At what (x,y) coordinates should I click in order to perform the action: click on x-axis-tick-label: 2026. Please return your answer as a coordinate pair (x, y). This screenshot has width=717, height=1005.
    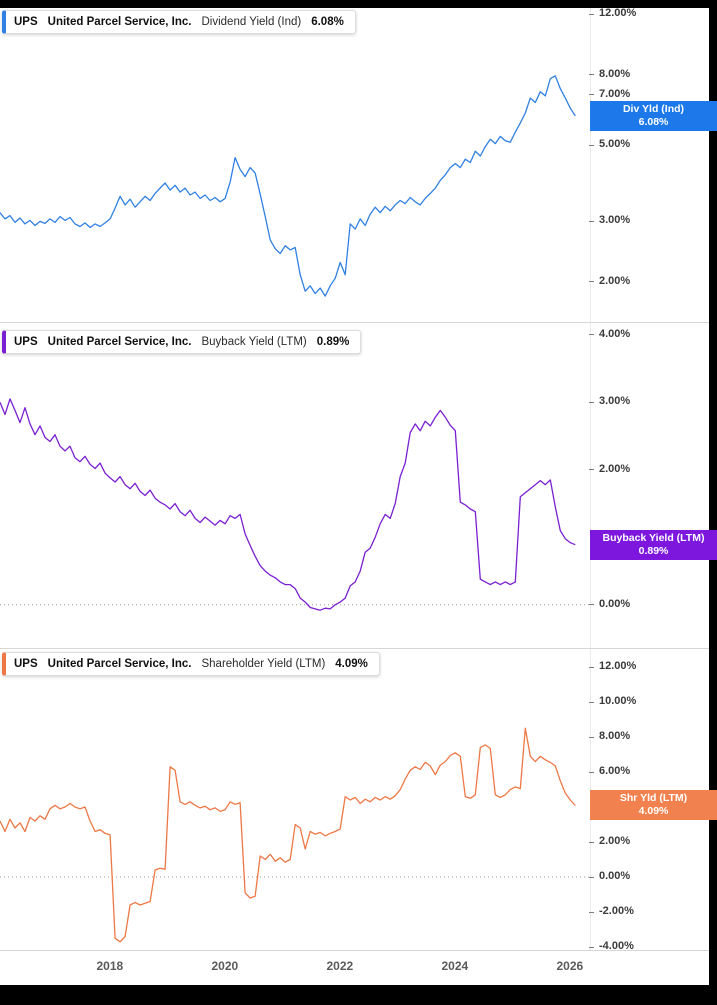
    Looking at the image, I should click on (570, 966).